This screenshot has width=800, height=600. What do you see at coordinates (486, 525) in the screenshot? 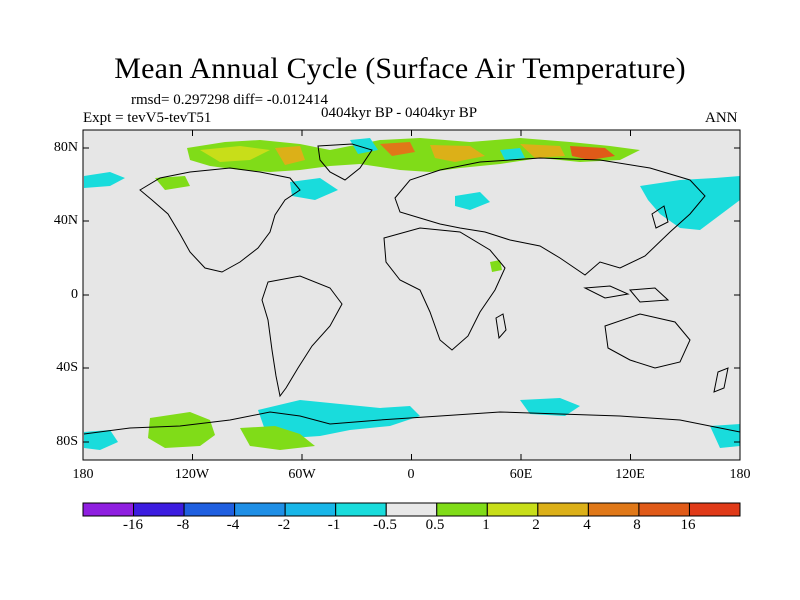
I see `colorbar-label: 1` at bounding box center [486, 525].